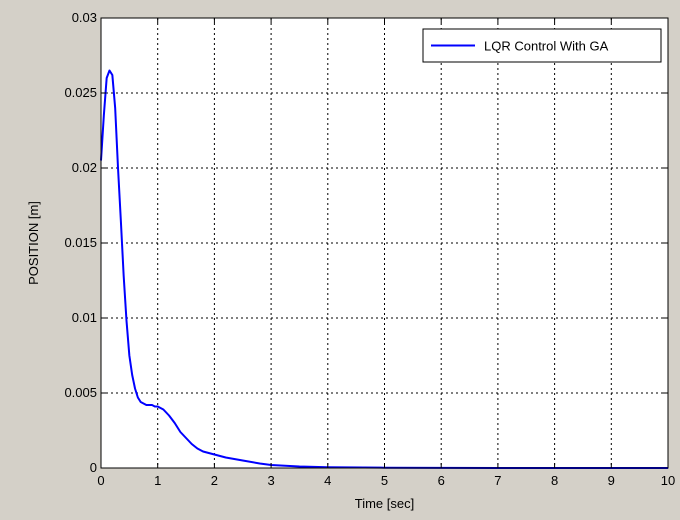 The width and height of the screenshot is (680, 520). I want to click on x-tick-label: 10, so click(668, 480).